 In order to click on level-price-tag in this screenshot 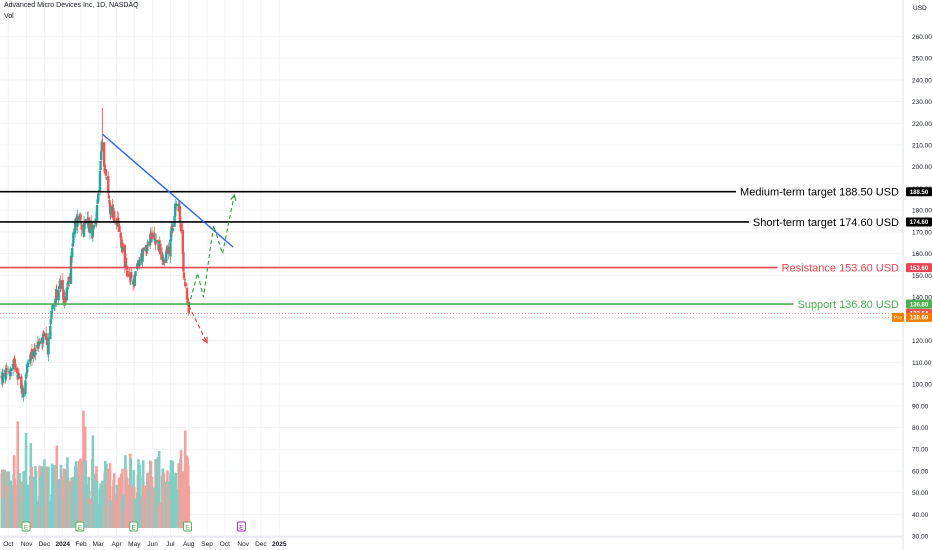, I will do `click(919, 268)`.